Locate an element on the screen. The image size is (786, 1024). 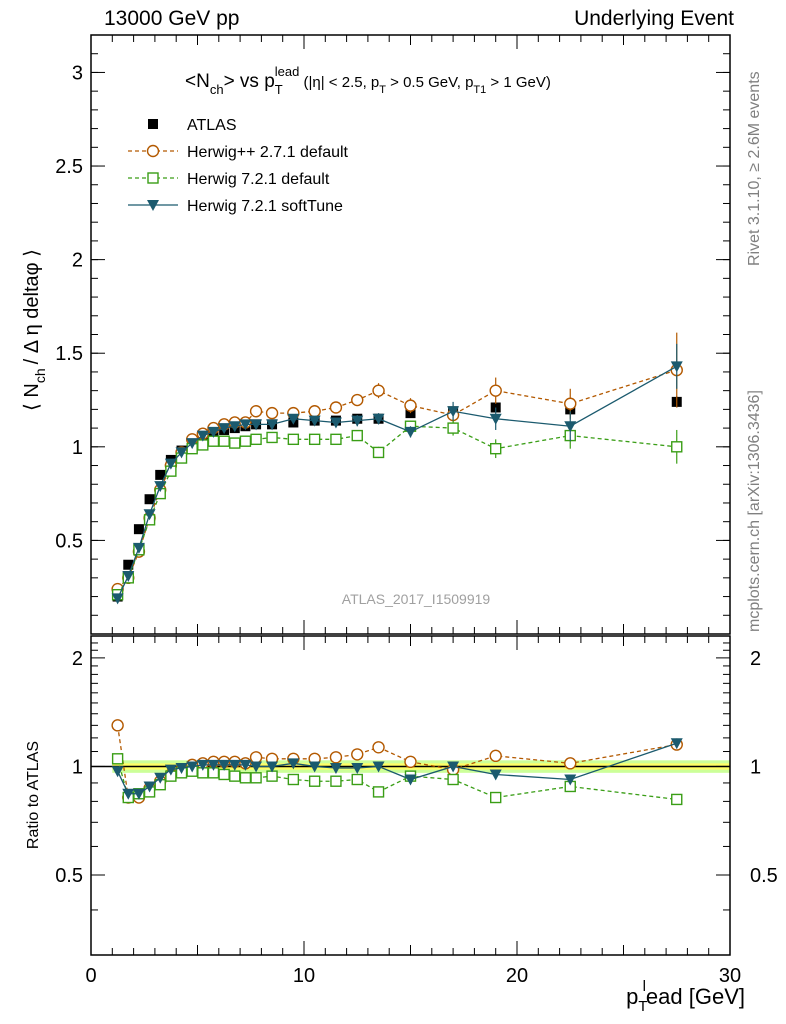
ratio-ytick-label-right: 1 is located at coordinates (755, 767).